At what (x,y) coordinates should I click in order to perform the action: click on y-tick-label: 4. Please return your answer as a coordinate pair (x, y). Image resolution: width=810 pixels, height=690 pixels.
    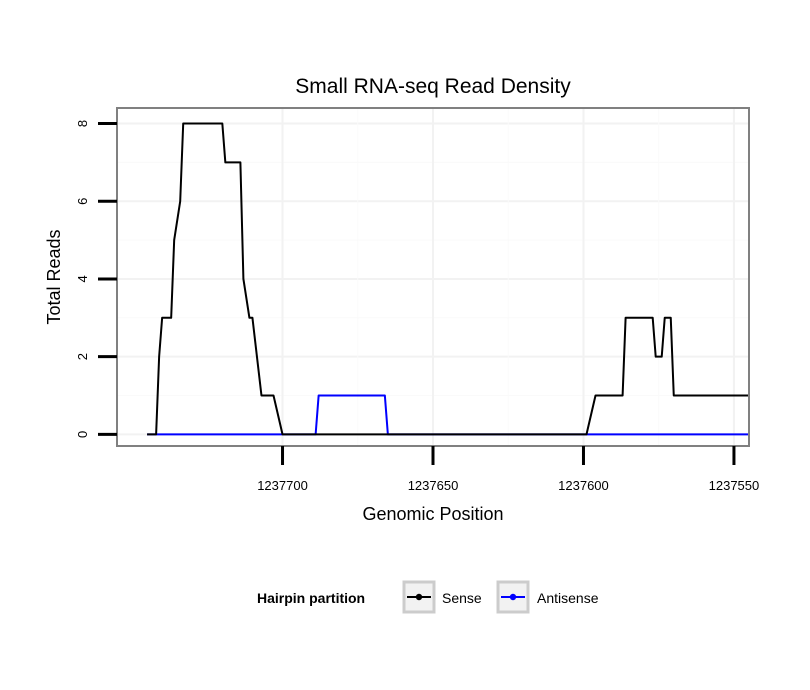
    Looking at the image, I should click on (82, 278).